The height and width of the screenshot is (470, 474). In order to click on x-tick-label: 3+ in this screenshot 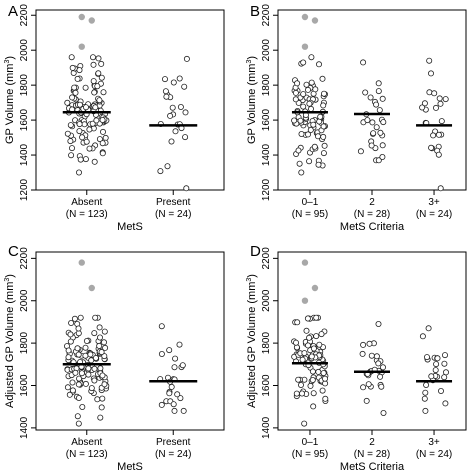, I will do `click(434, 442)`.